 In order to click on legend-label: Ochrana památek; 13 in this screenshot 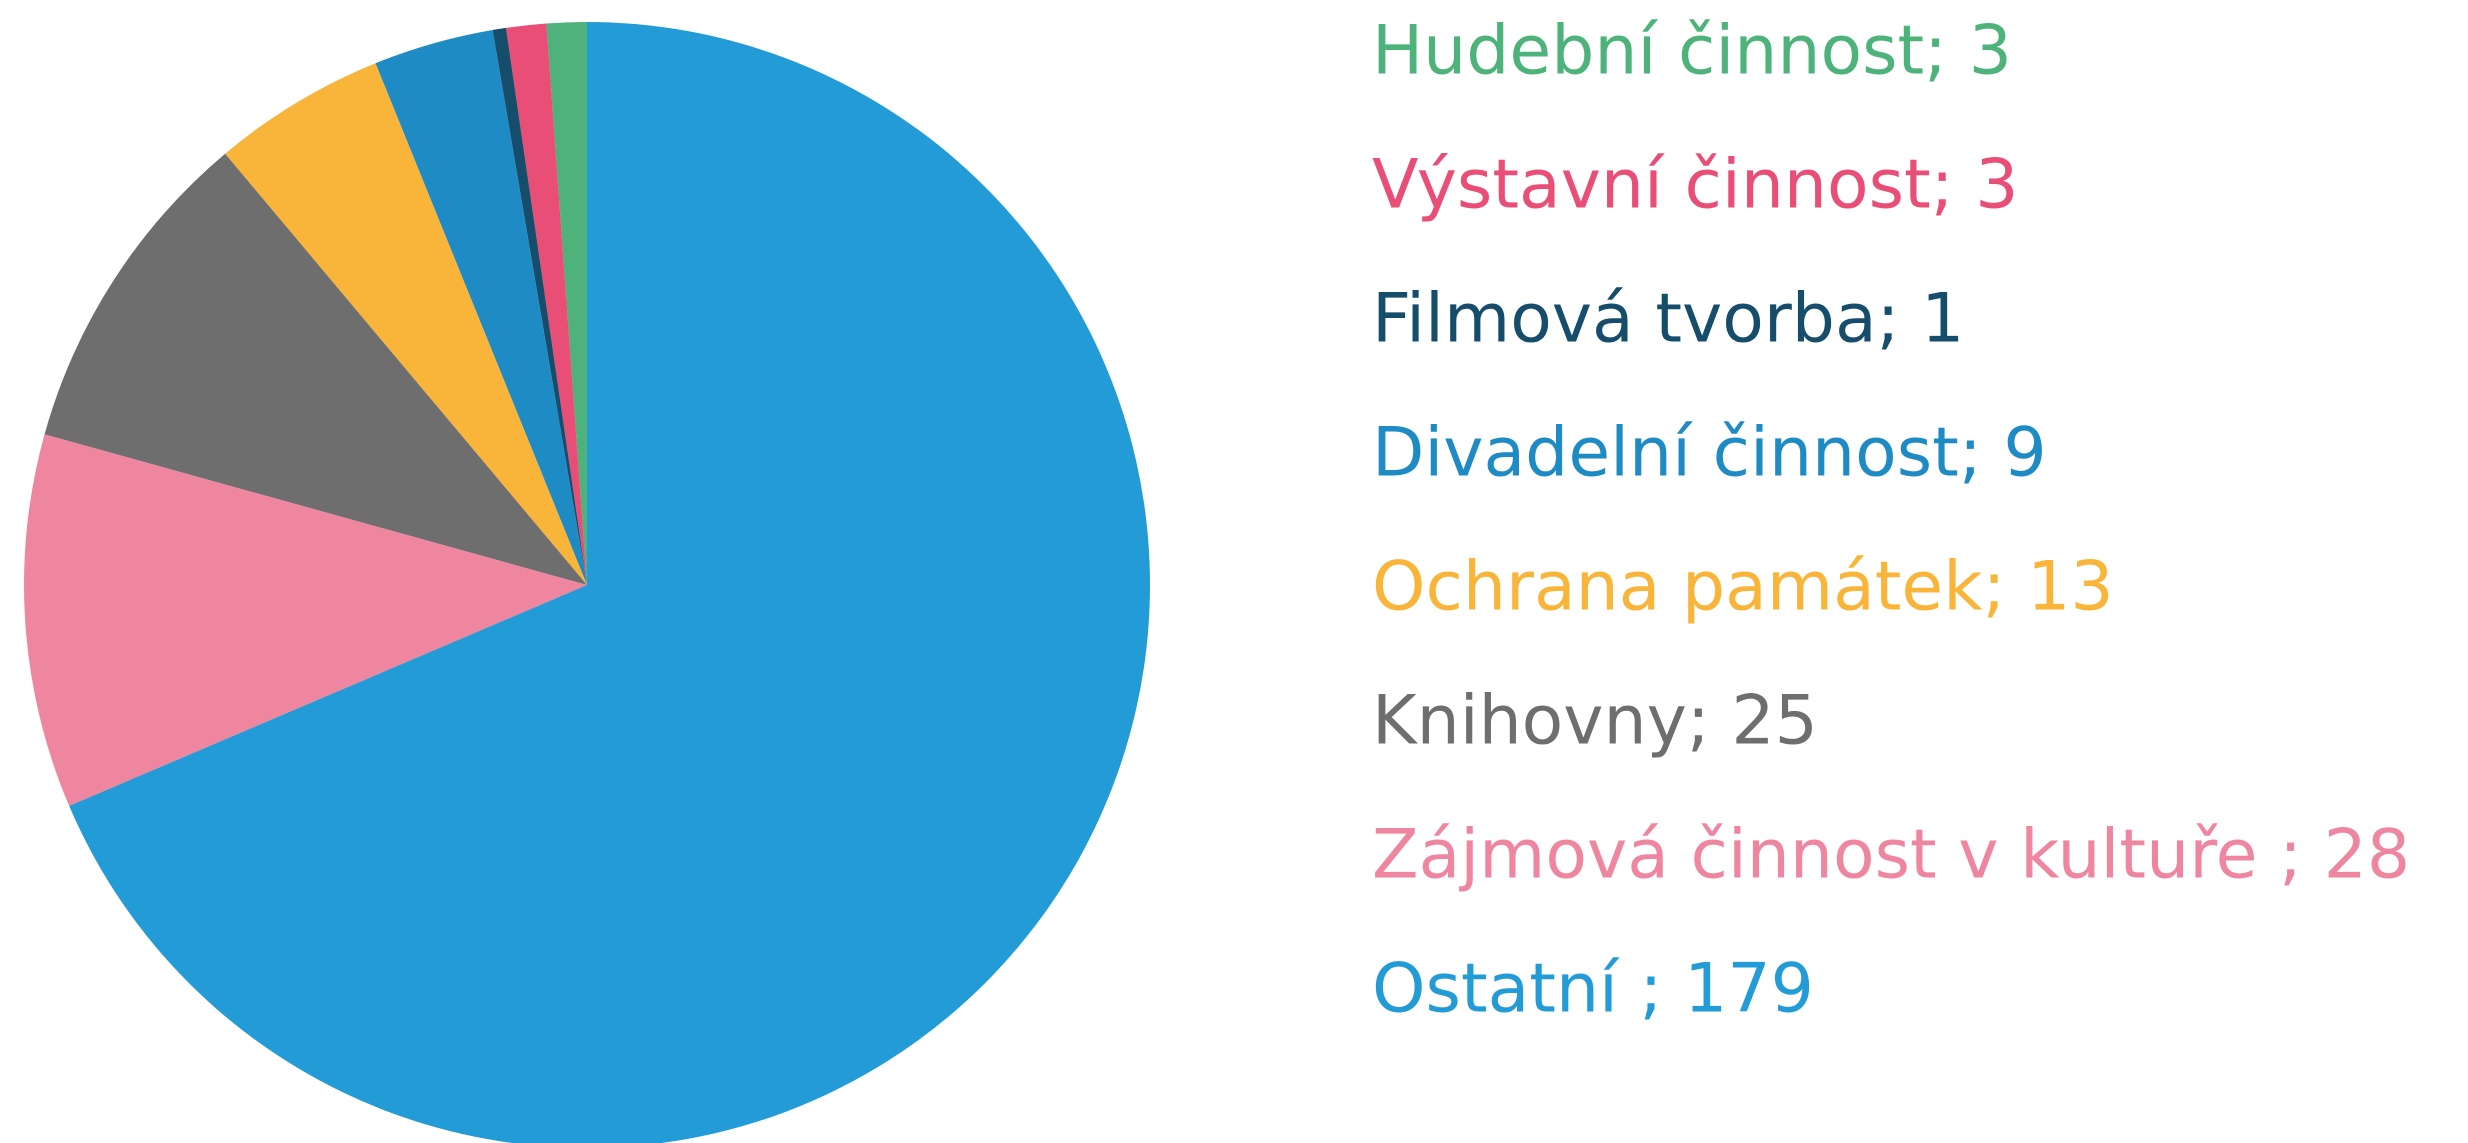, I will do `click(1743, 587)`.